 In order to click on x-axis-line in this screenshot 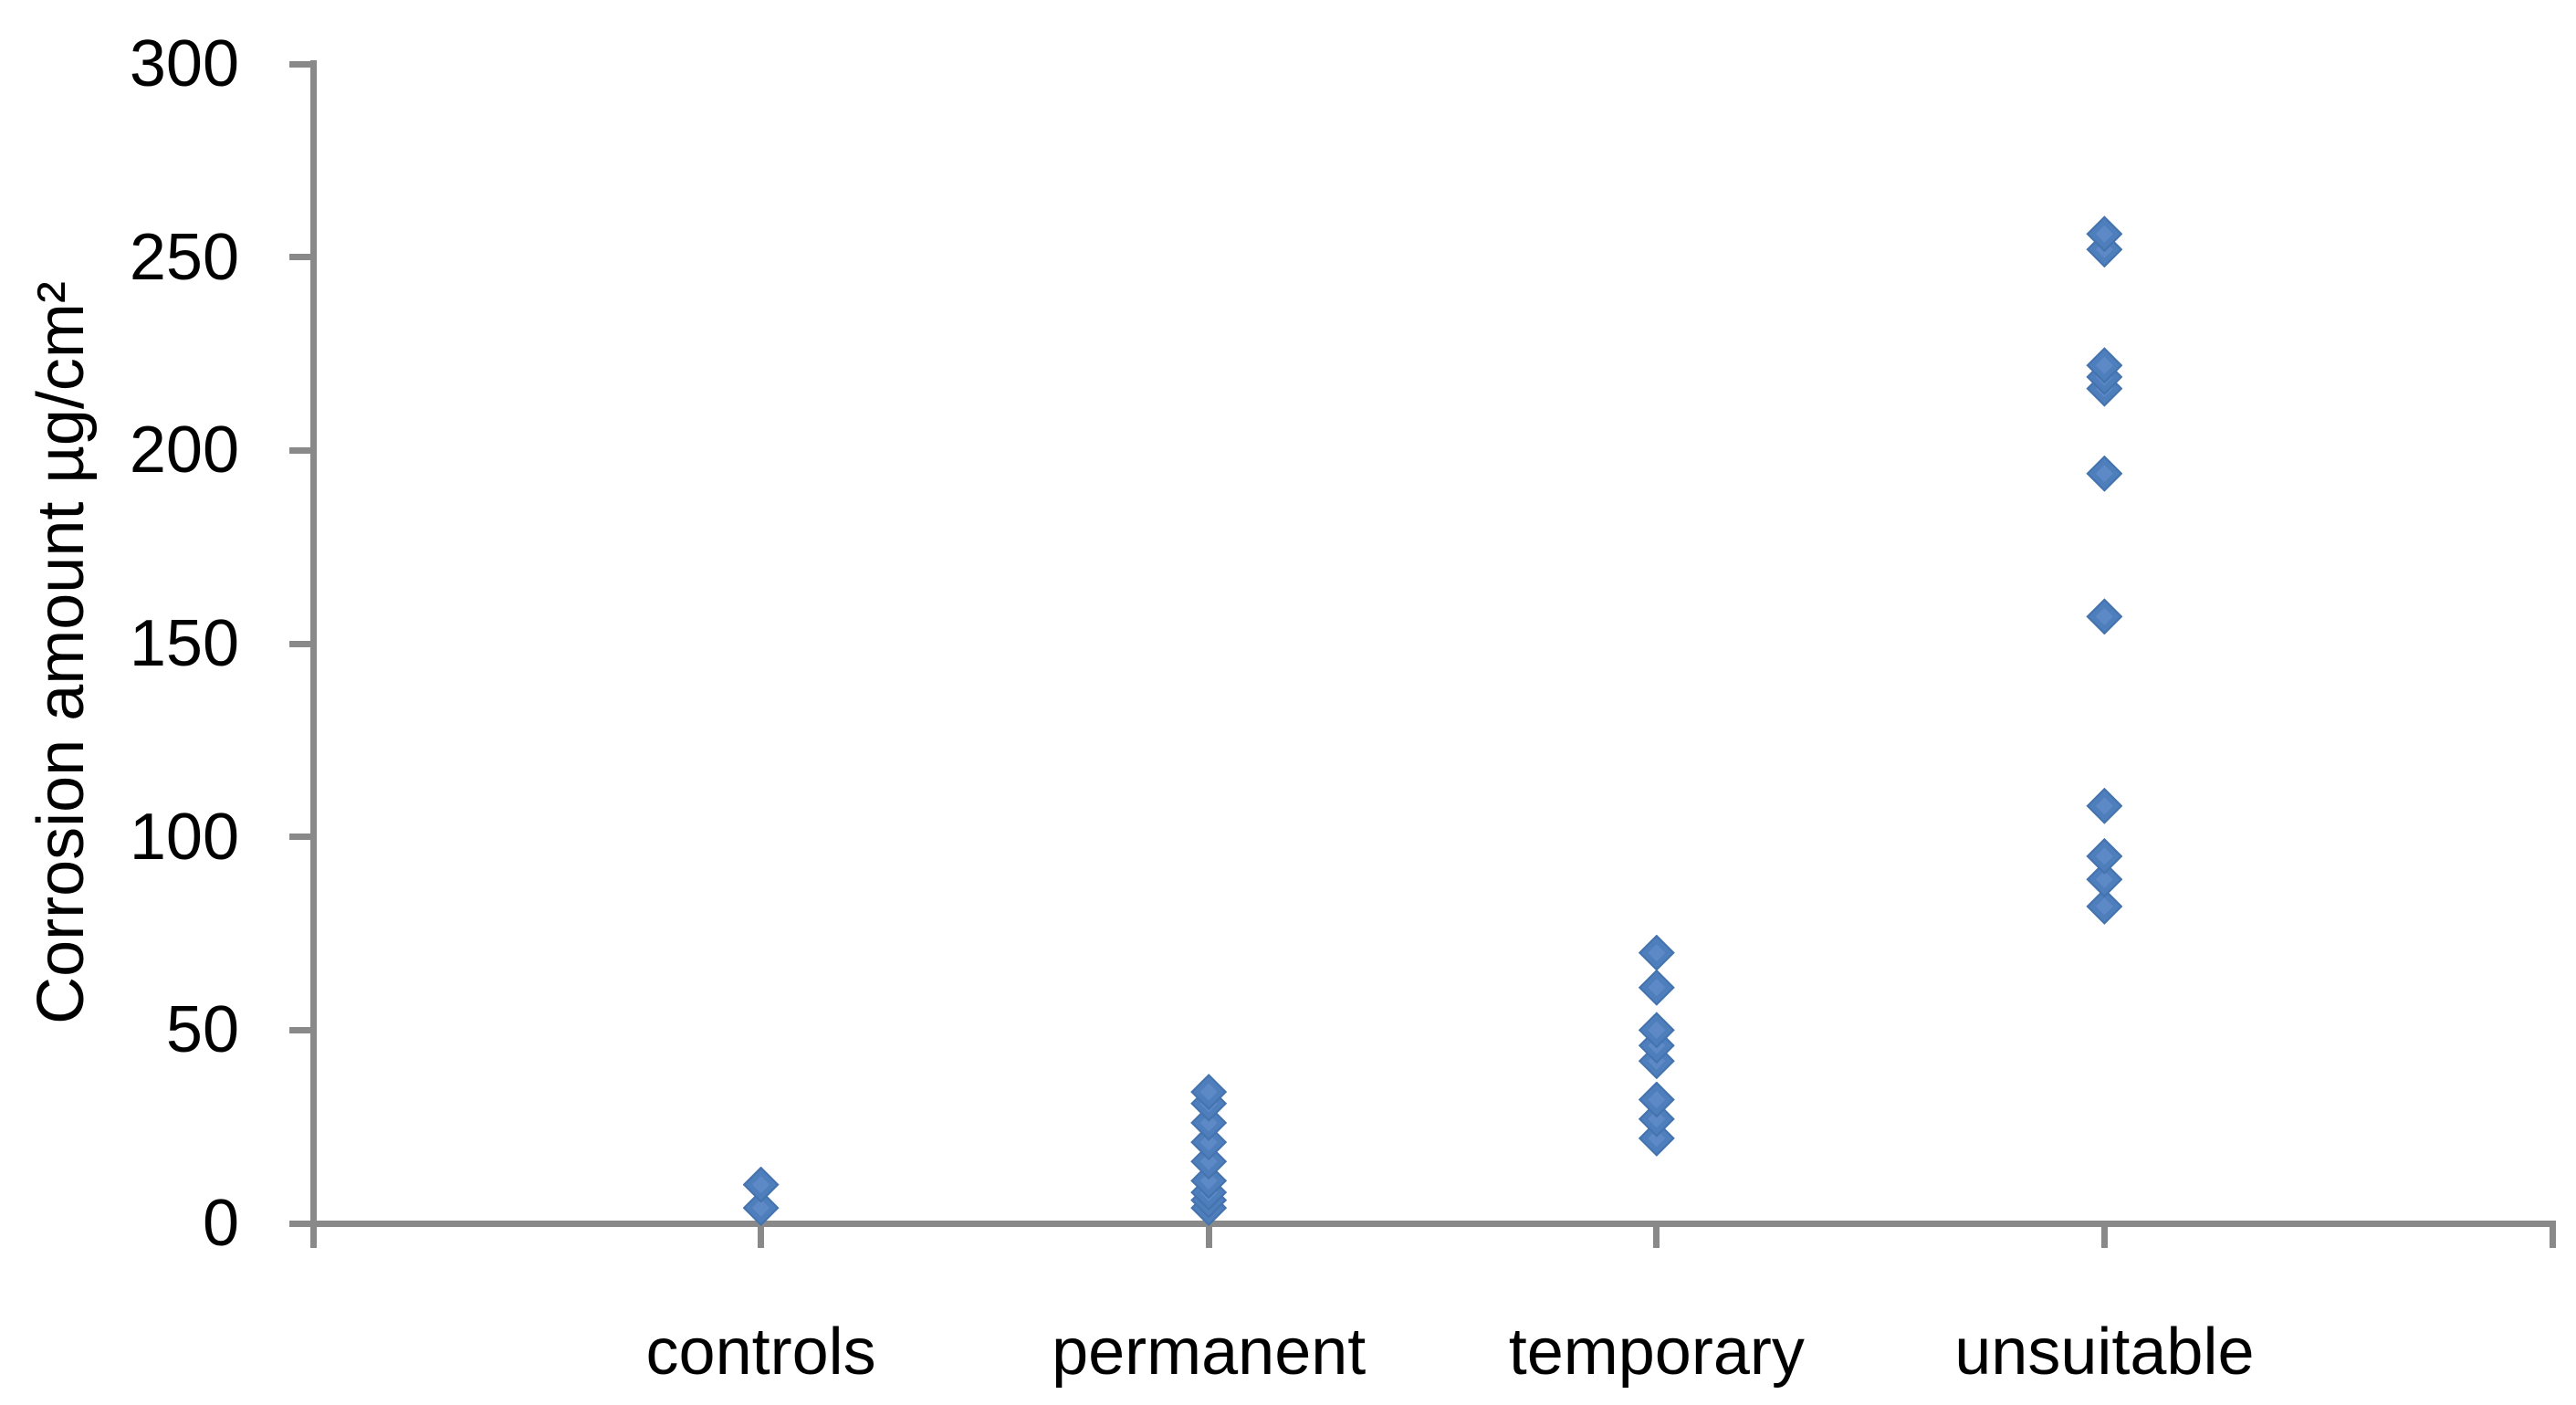, I will do `click(1433, 1224)`.